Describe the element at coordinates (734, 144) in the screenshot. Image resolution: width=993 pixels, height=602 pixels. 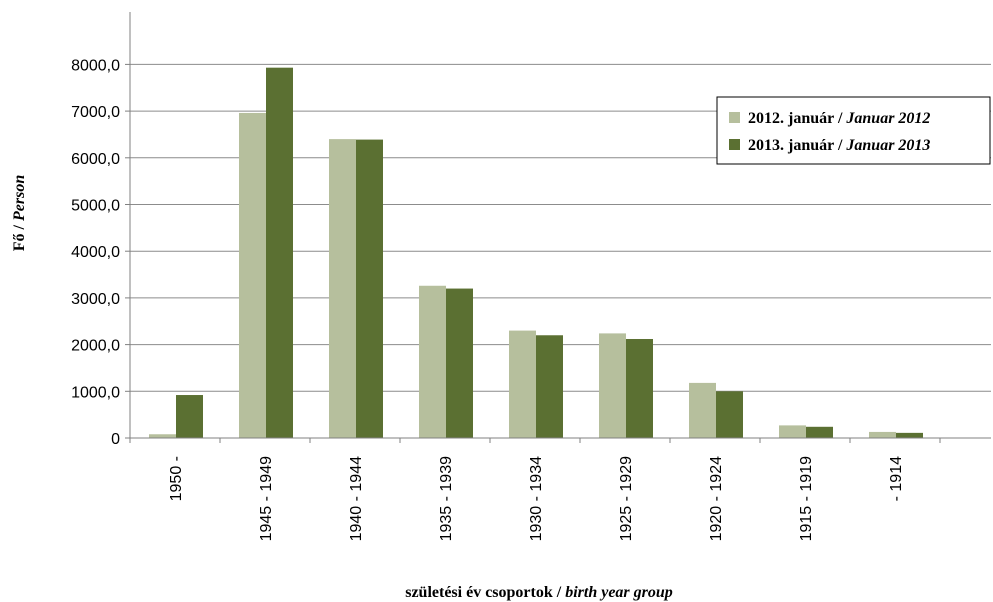
I see `legend-swatch-2013` at that location.